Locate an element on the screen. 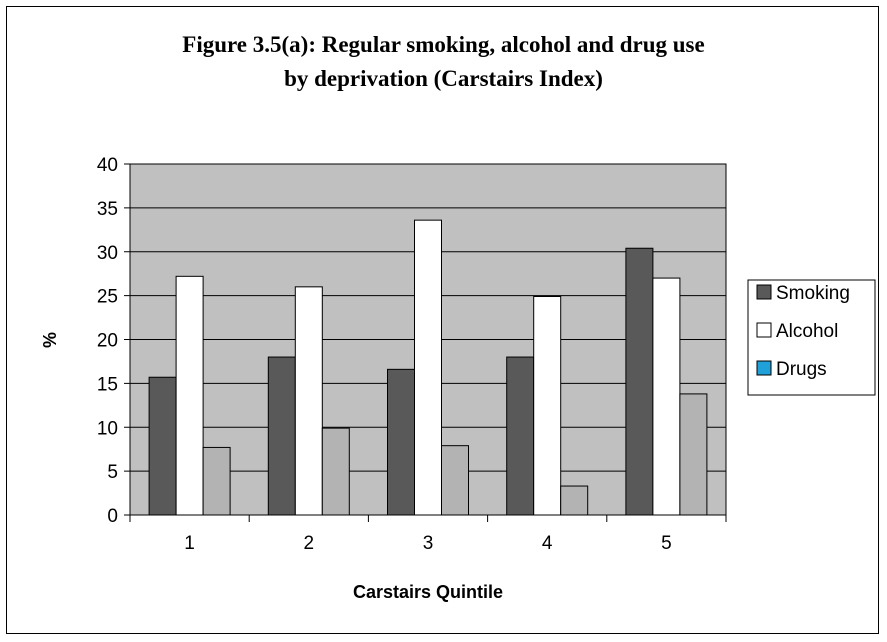 This screenshot has width=887, height=642. y-tick-label: 35 is located at coordinates (107, 209).